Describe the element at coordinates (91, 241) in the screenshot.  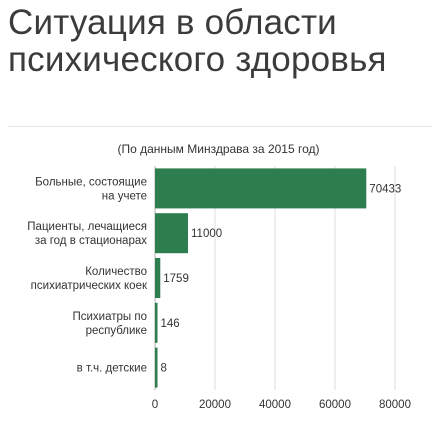
I see `category-label-line: за год в стационарах` at that location.